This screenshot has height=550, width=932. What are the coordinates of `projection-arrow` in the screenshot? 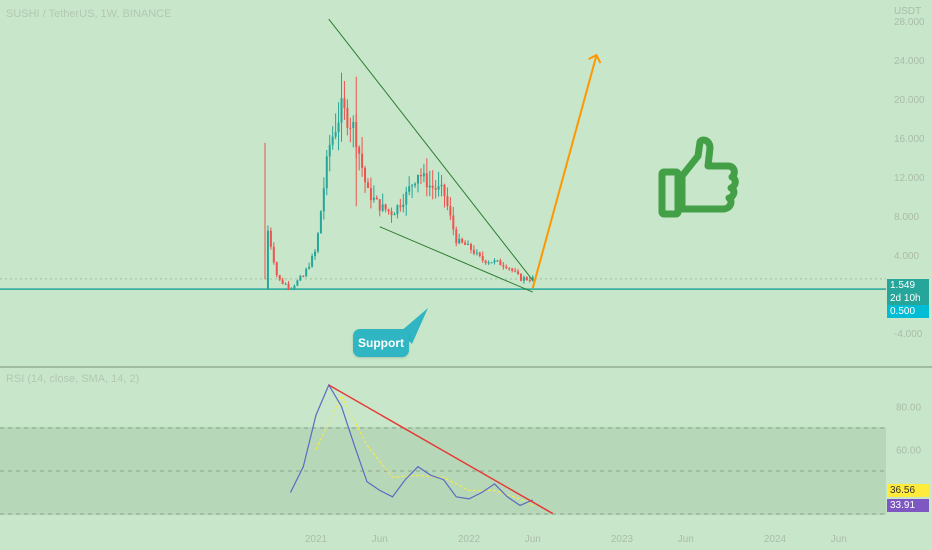 It's located at (564, 171).